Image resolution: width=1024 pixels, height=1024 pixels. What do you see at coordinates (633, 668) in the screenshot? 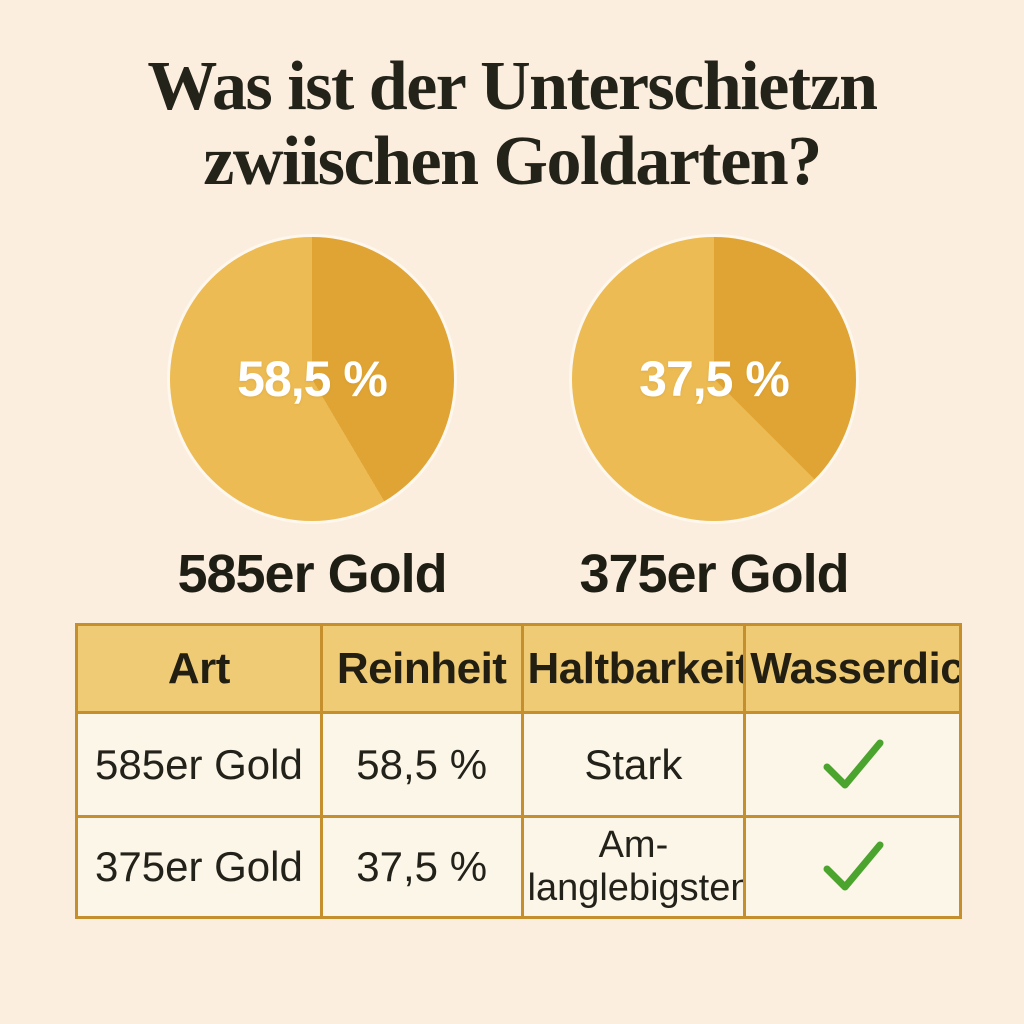
I see `col-header-haltbarkeit: Haltbarkeit` at bounding box center [633, 668].